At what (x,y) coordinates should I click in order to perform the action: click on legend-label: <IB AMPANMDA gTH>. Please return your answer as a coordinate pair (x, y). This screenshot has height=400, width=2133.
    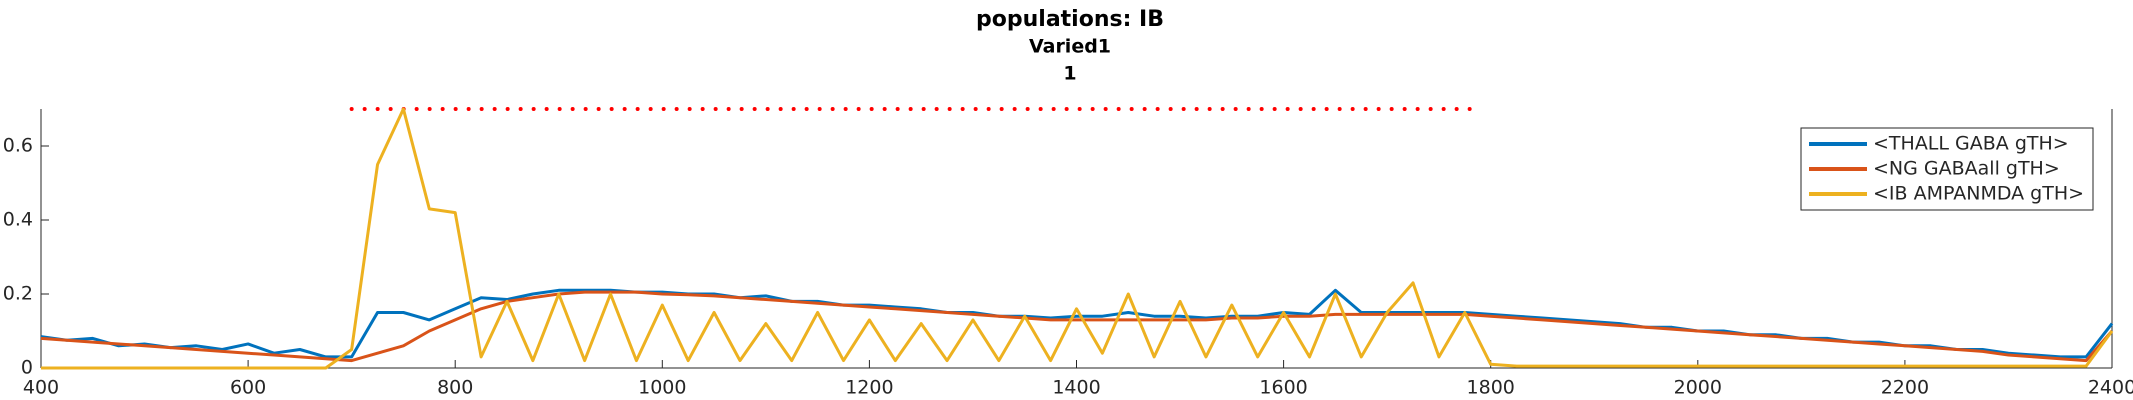
    Looking at the image, I should click on (1978, 194).